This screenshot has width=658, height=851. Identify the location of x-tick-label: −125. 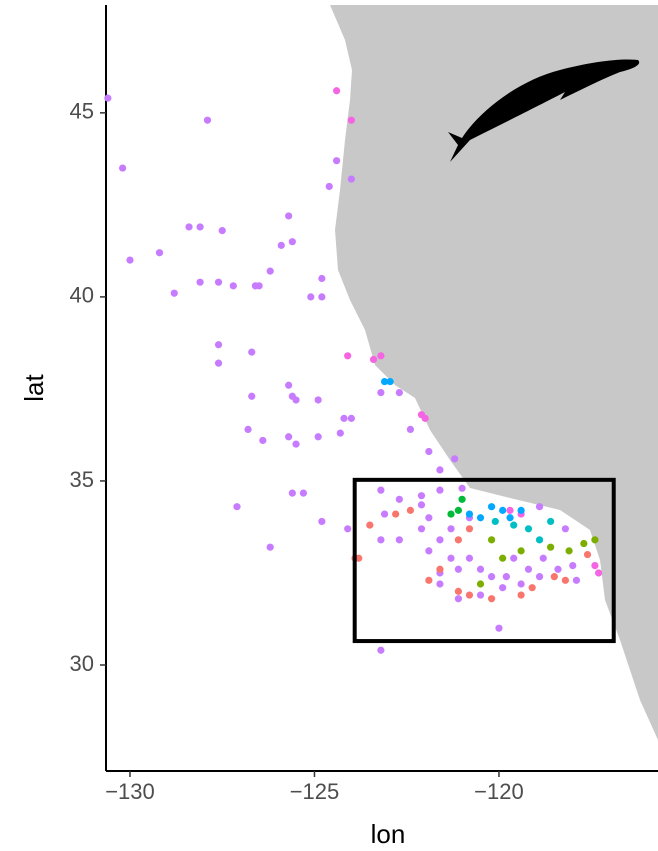
(315, 791).